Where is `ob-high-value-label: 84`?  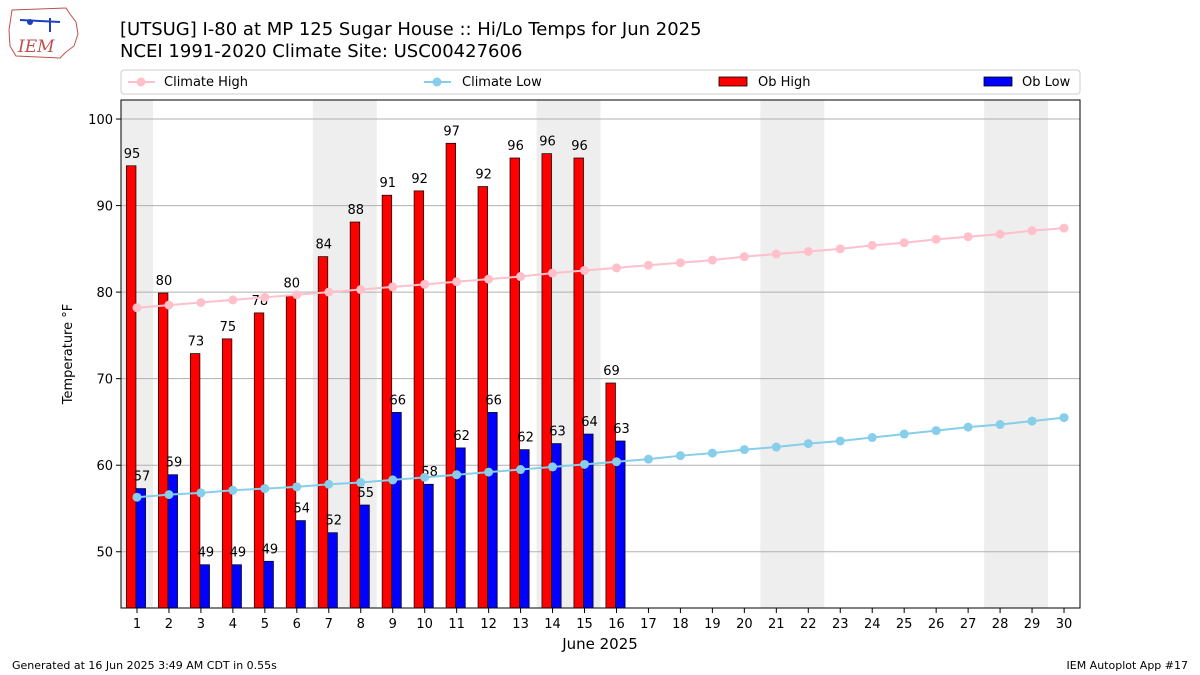 ob-high-value-label: 84 is located at coordinates (324, 245).